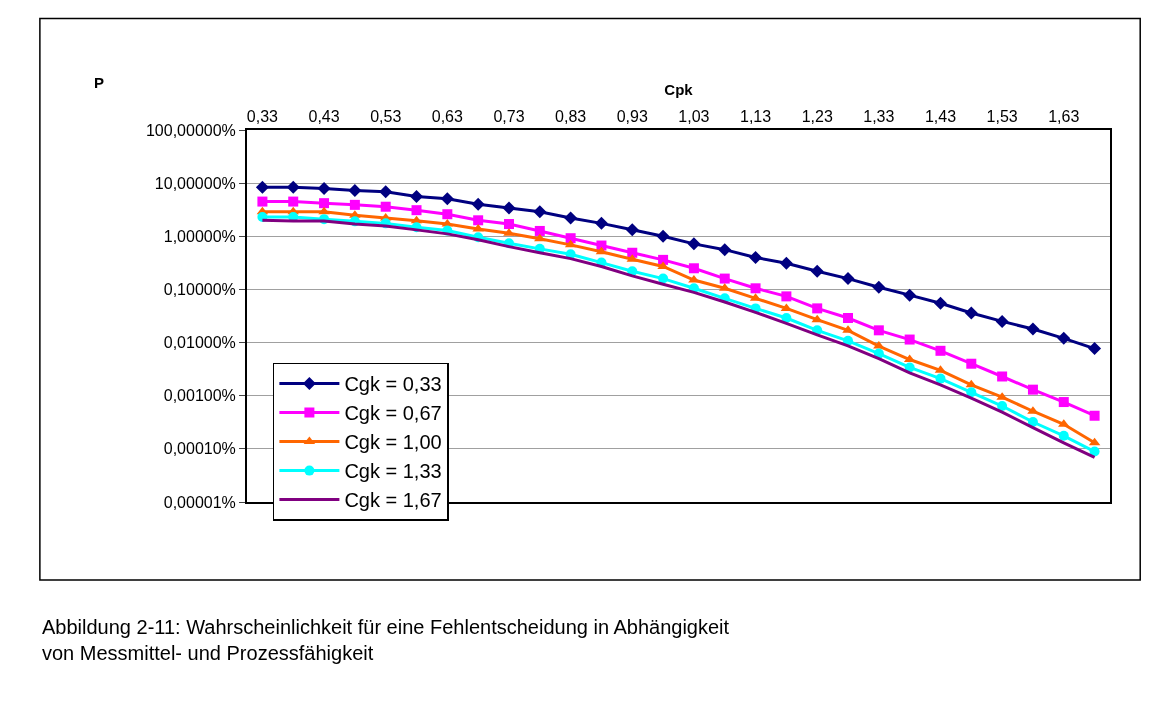 The width and height of the screenshot is (1166, 711). I want to click on x-tick-label: 1,03, so click(694, 116).